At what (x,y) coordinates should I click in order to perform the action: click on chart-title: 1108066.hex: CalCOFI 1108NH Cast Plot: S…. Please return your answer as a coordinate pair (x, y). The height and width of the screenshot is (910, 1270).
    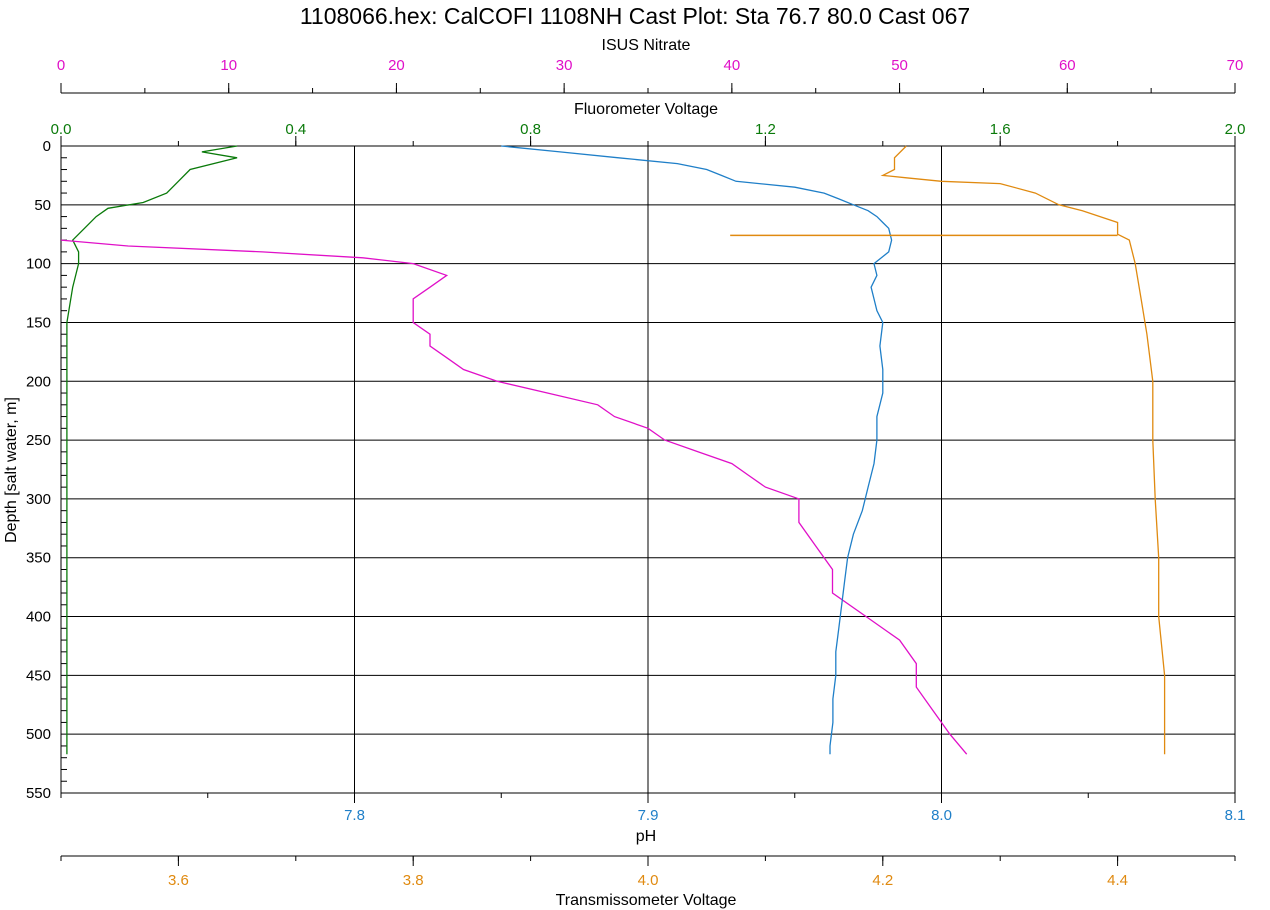
    Looking at the image, I should click on (635, 16).